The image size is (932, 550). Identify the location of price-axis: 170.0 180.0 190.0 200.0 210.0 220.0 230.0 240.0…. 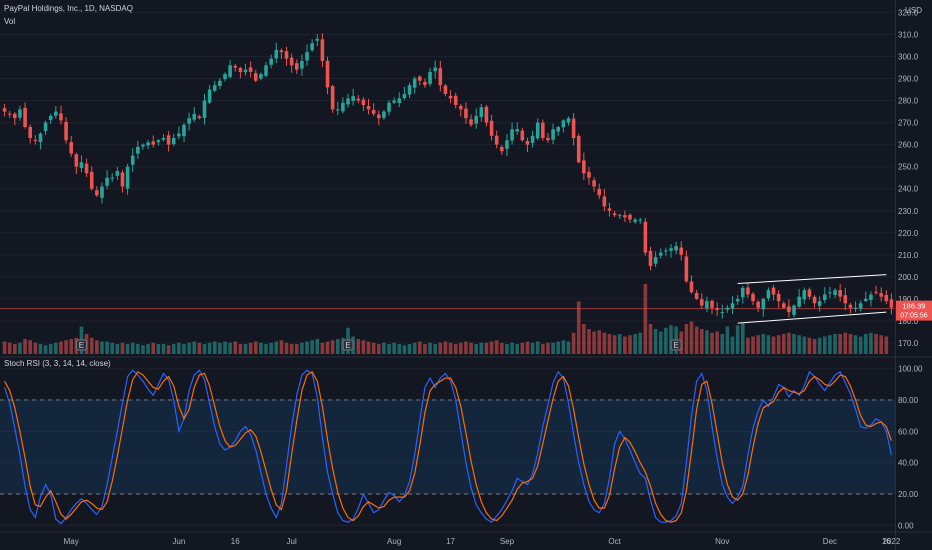
(908, 178).